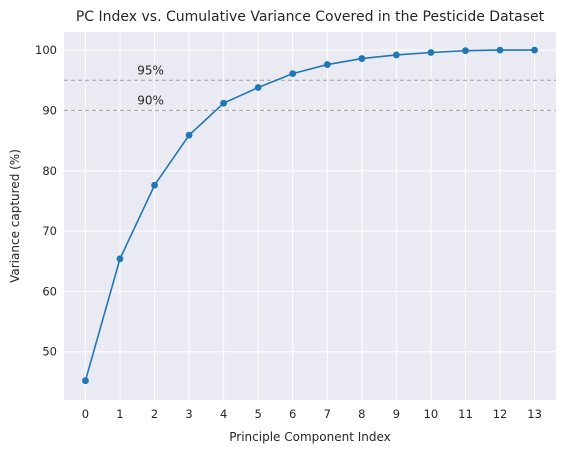  Describe the element at coordinates (223, 414) in the screenshot. I see `x-tick-label: 4` at that location.